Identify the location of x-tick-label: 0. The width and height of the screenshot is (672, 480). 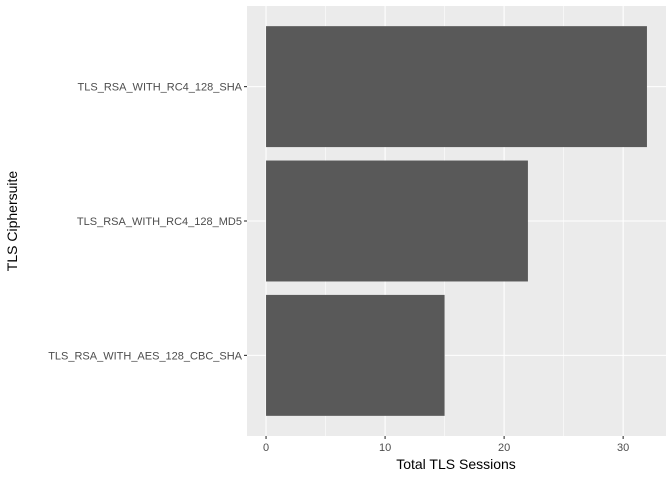
(266, 448).